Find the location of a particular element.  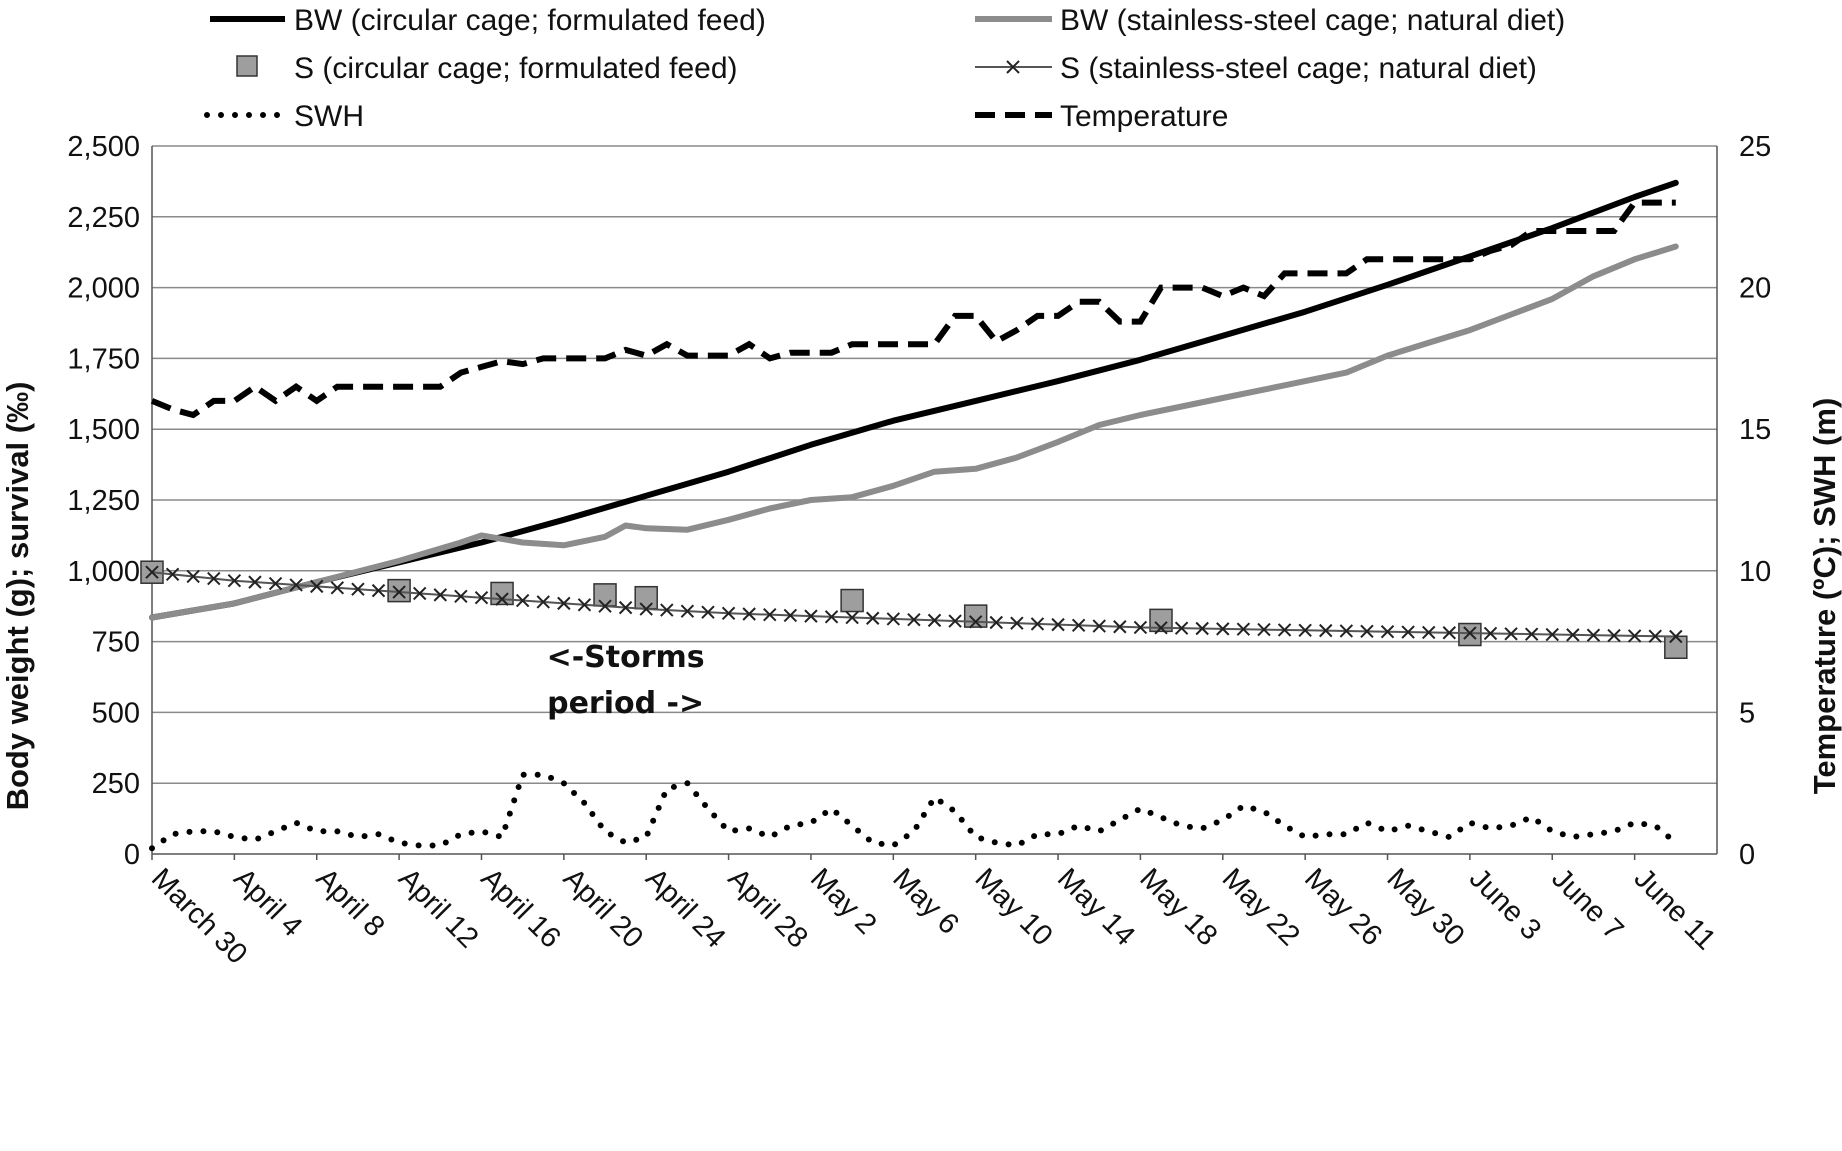

x-tick-label: June 11 is located at coordinates (1675, 909).